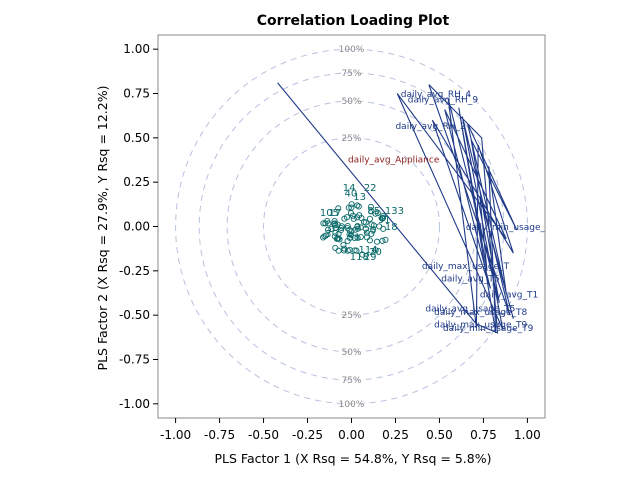  I want to click on y-tick-label: 0.50, so click(136, 138).